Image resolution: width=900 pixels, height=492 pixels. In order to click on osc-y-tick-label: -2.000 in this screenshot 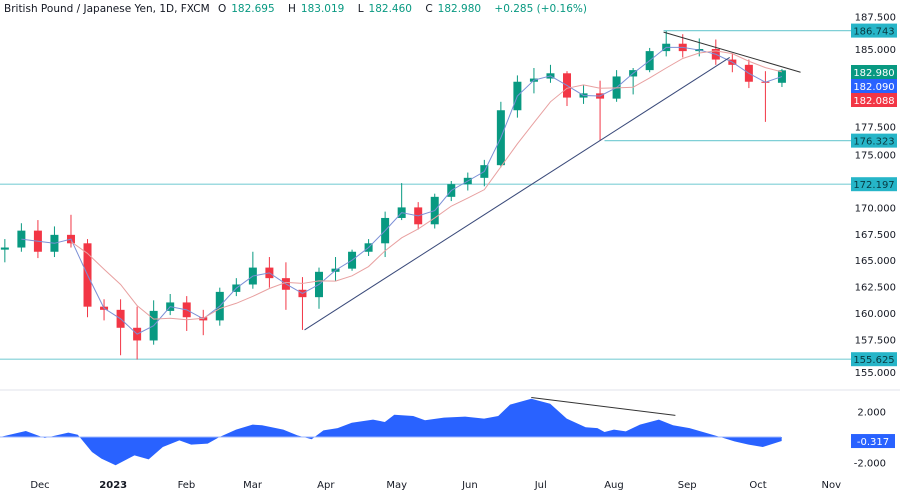, I will do `click(870, 464)`.